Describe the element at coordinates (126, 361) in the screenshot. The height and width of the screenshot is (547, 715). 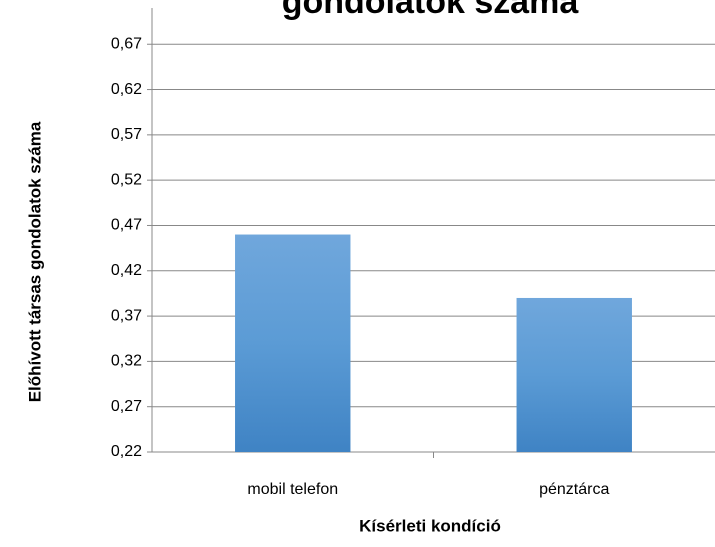
I see `y-tick-label: 0,32` at that location.